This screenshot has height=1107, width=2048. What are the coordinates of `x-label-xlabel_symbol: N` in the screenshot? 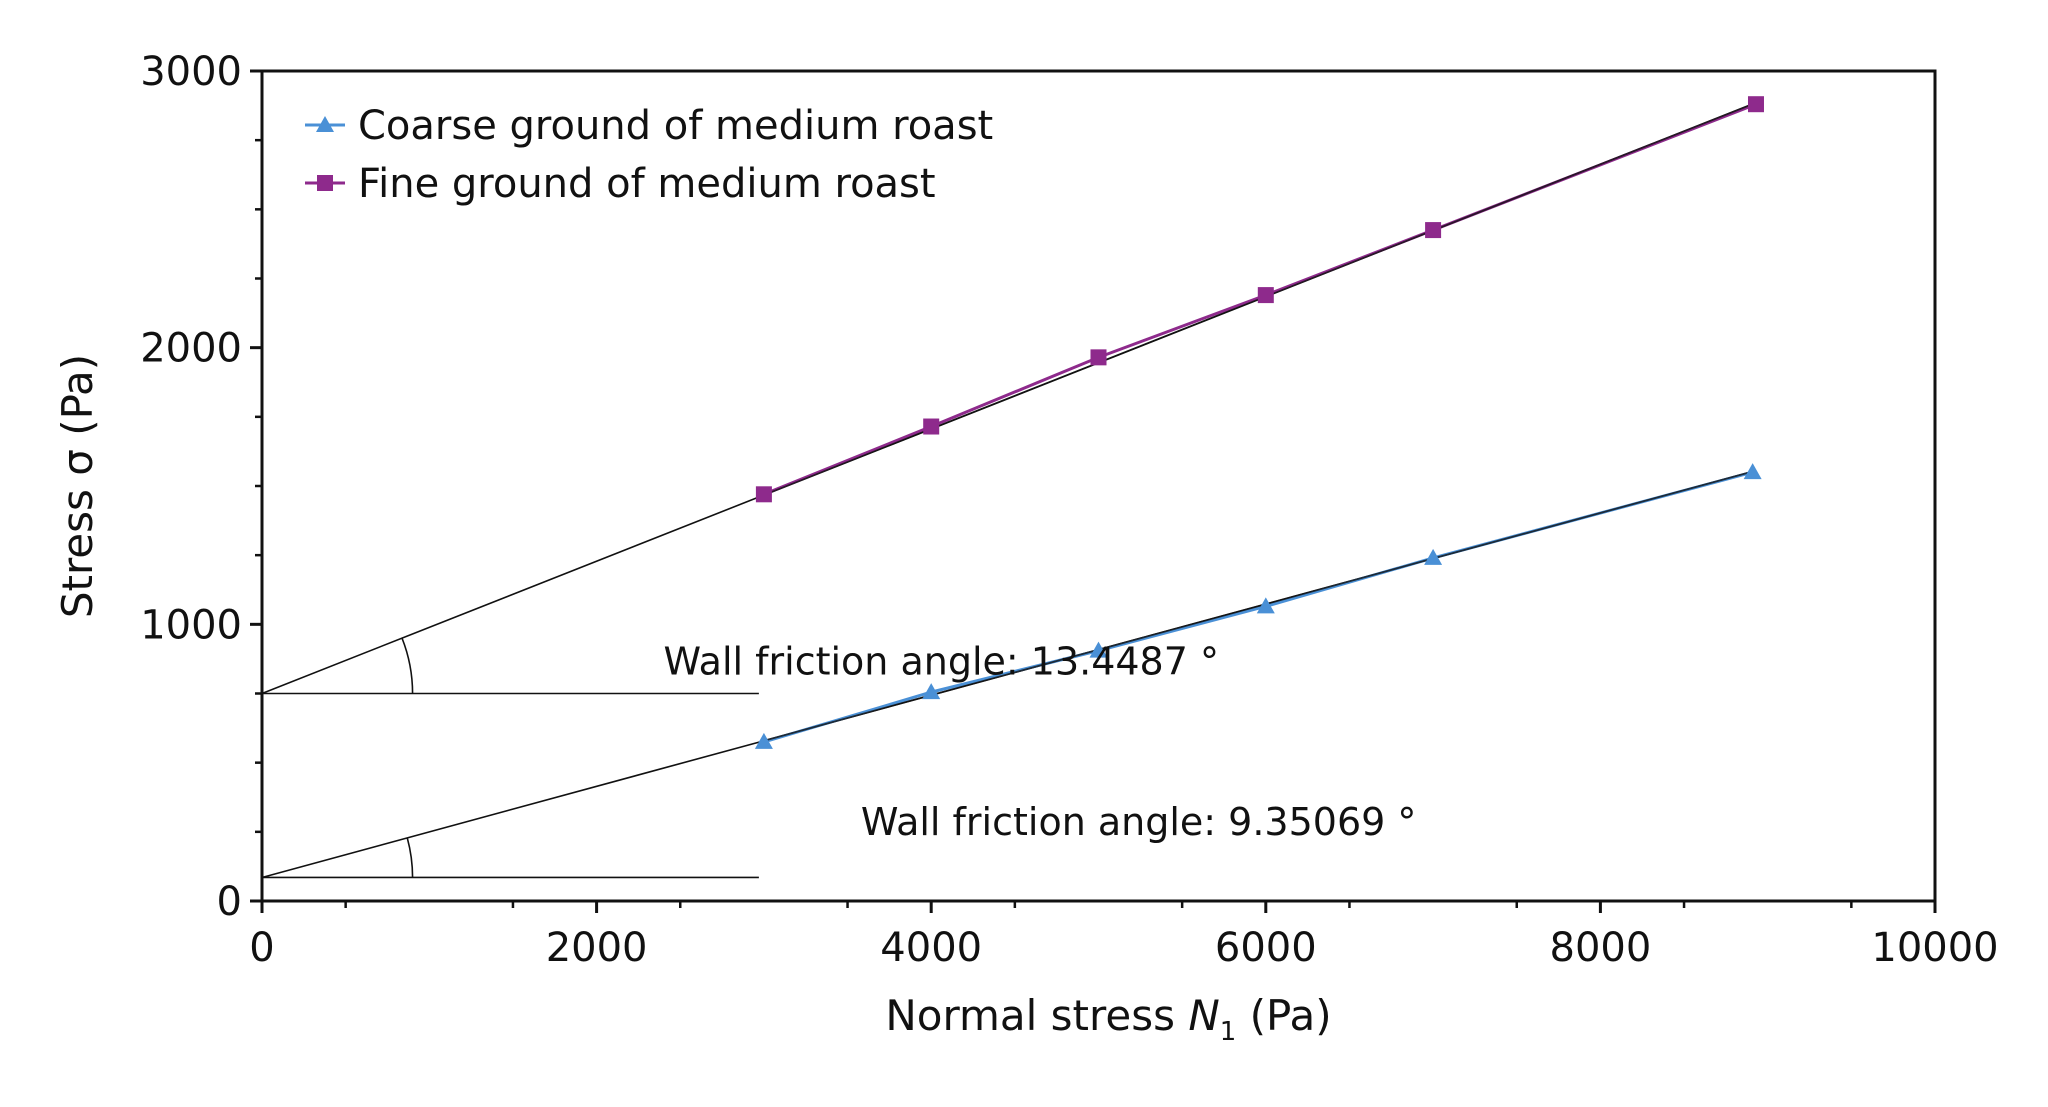 It's located at (1197, 1015).